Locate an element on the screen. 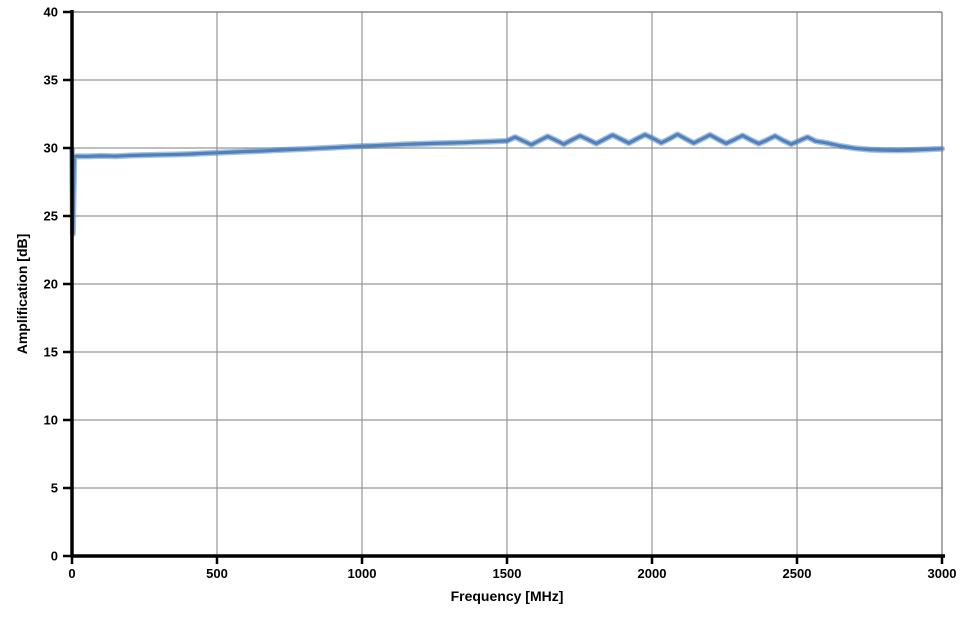 The image size is (970, 623). x-tick-label: 0 is located at coordinates (71, 573).